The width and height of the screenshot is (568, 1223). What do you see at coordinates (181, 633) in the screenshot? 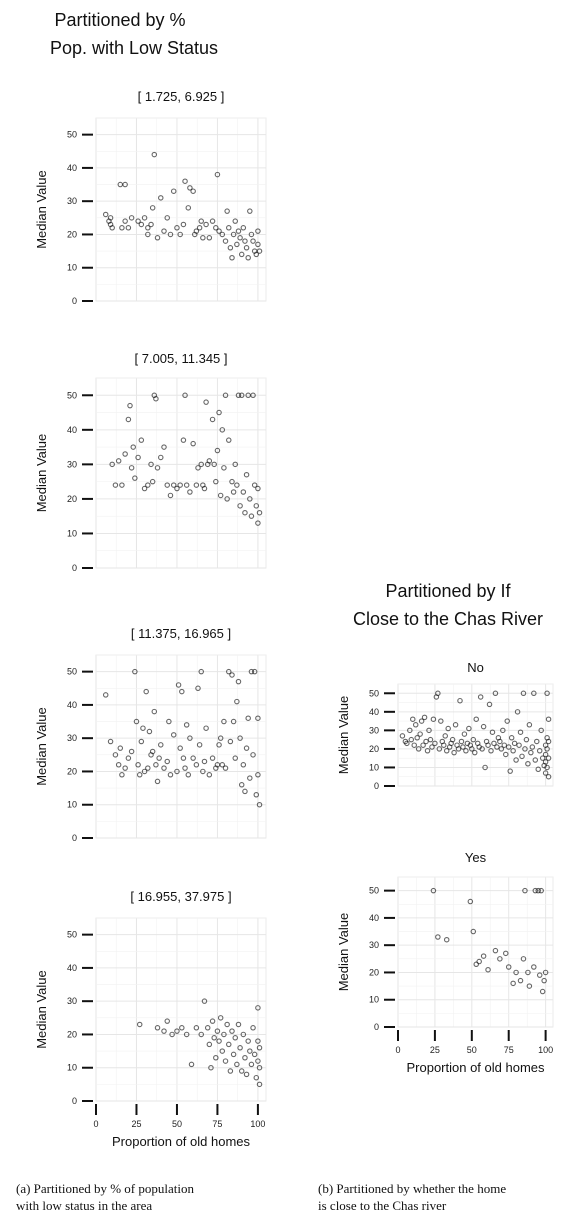
I see `panel-title: [ 11.375, 16.965 ]` at bounding box center [181, 633].